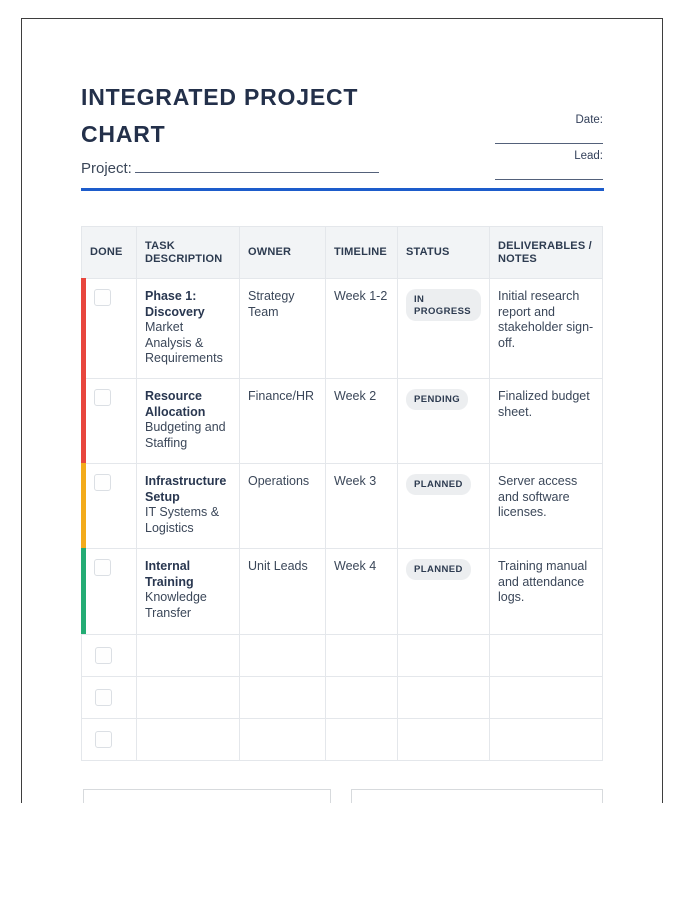 The image size is (700, 900). I want to click on accent-segment-red, so click(83, 370).